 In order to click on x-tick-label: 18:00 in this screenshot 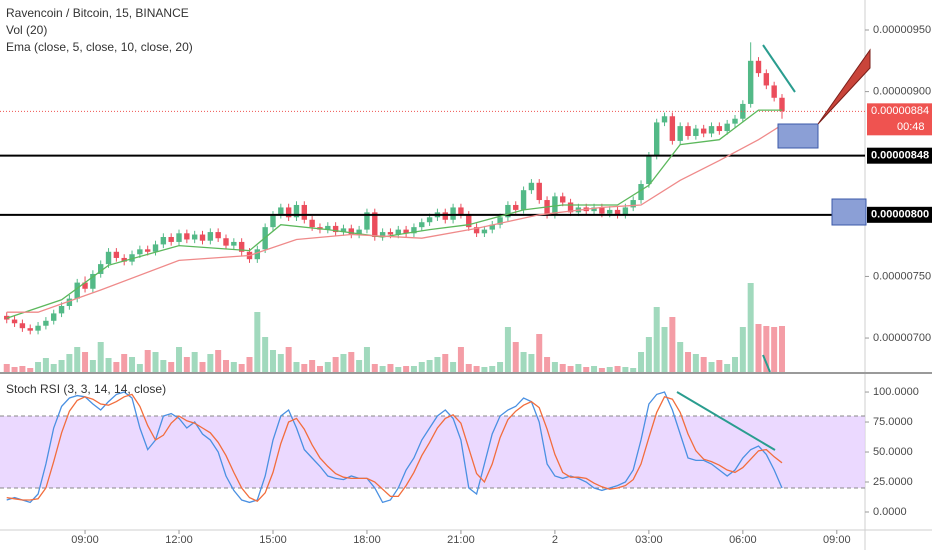, I will do `click(367, 540)`.